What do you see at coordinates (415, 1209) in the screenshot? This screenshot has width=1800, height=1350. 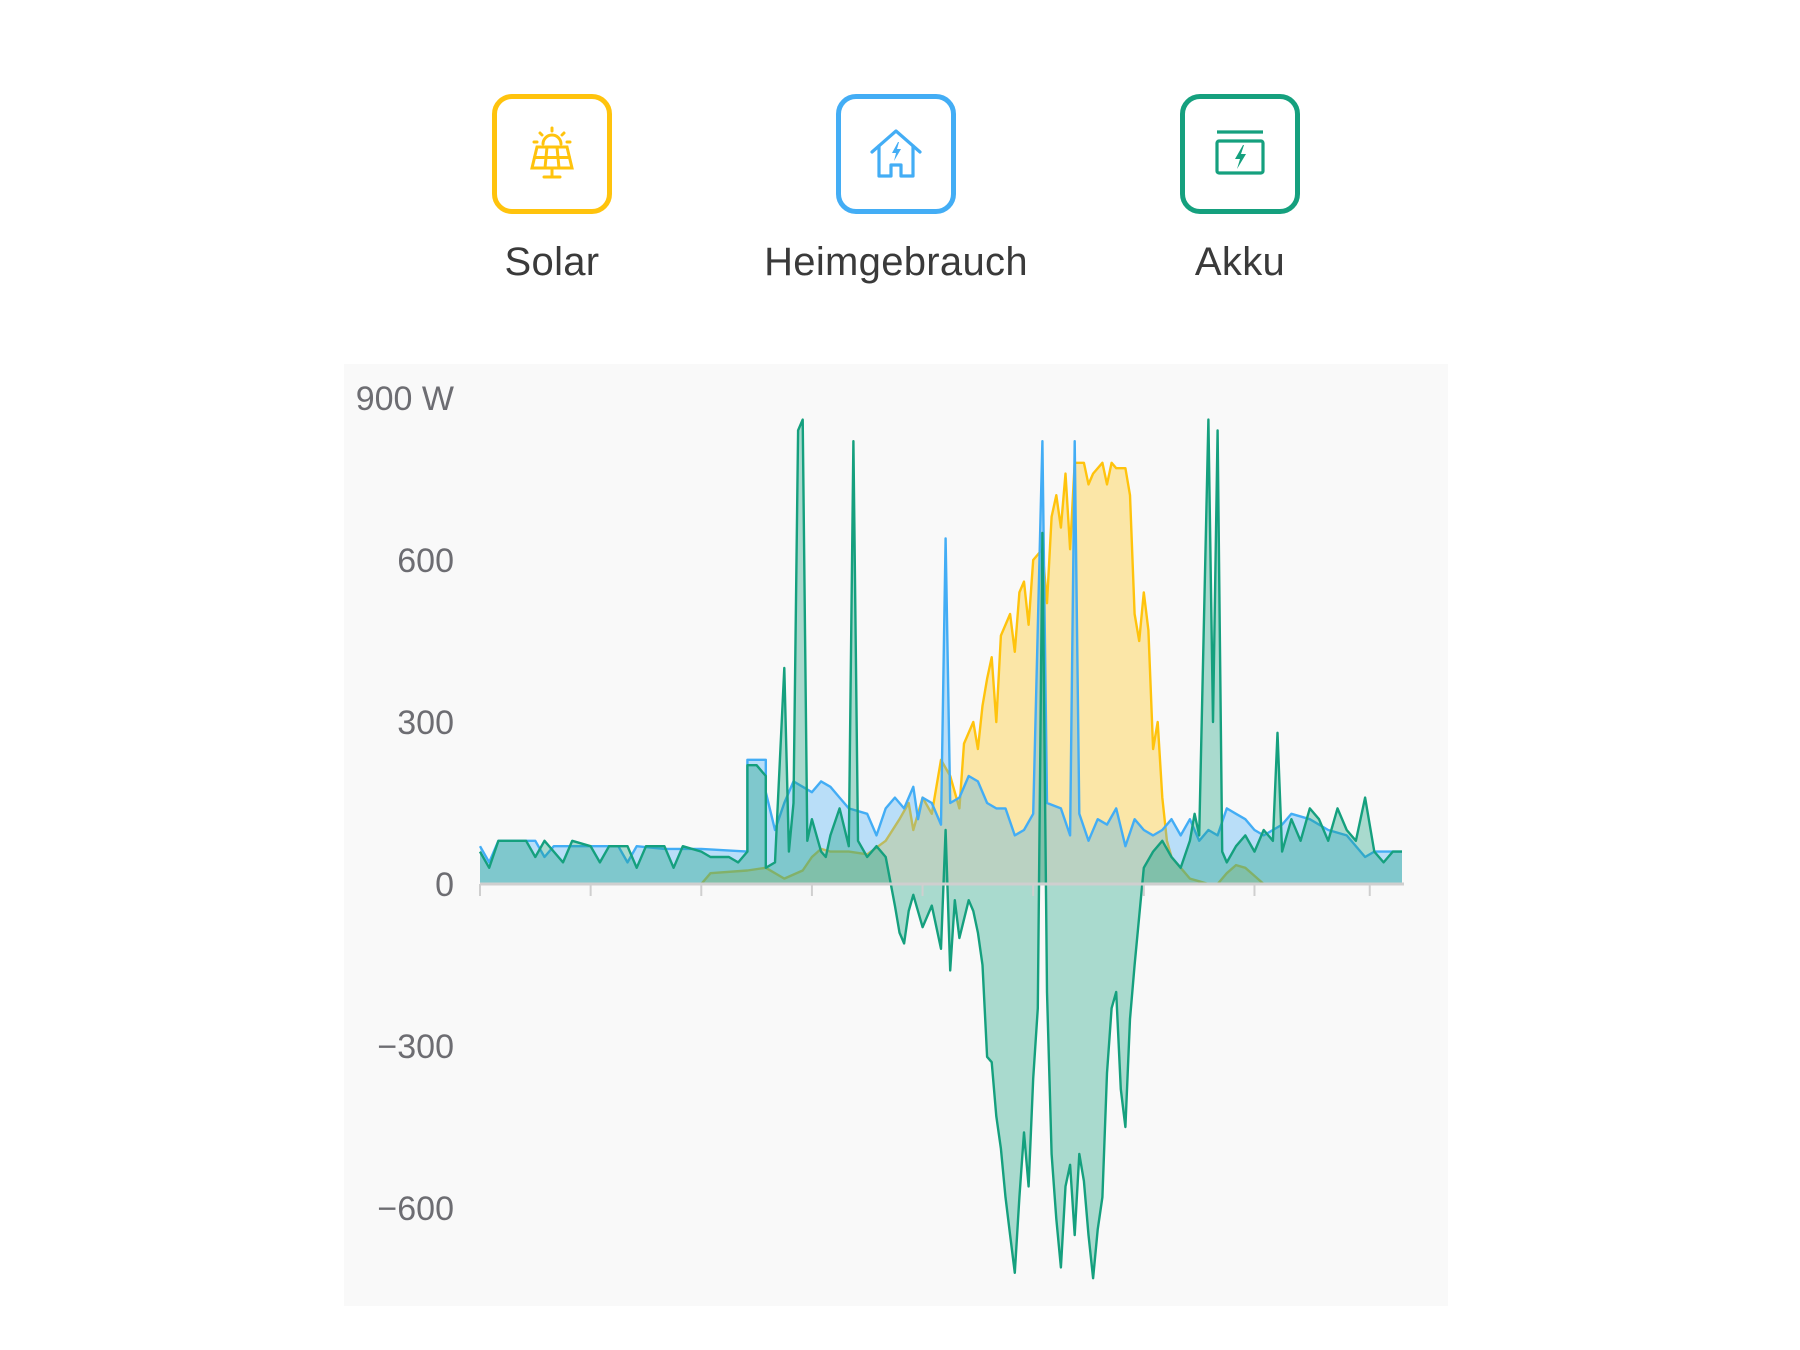 I see `y-tick-label: −600` at bounding box center [415, 1209].